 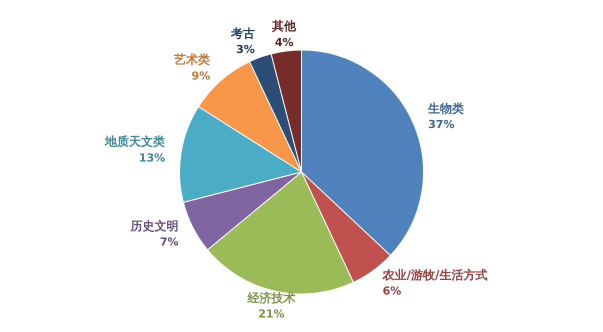 What do you see at coordinates (135, 141) in the screenshot?
I see `slice-label: 地质天文类` at bounding box center [135, 141].